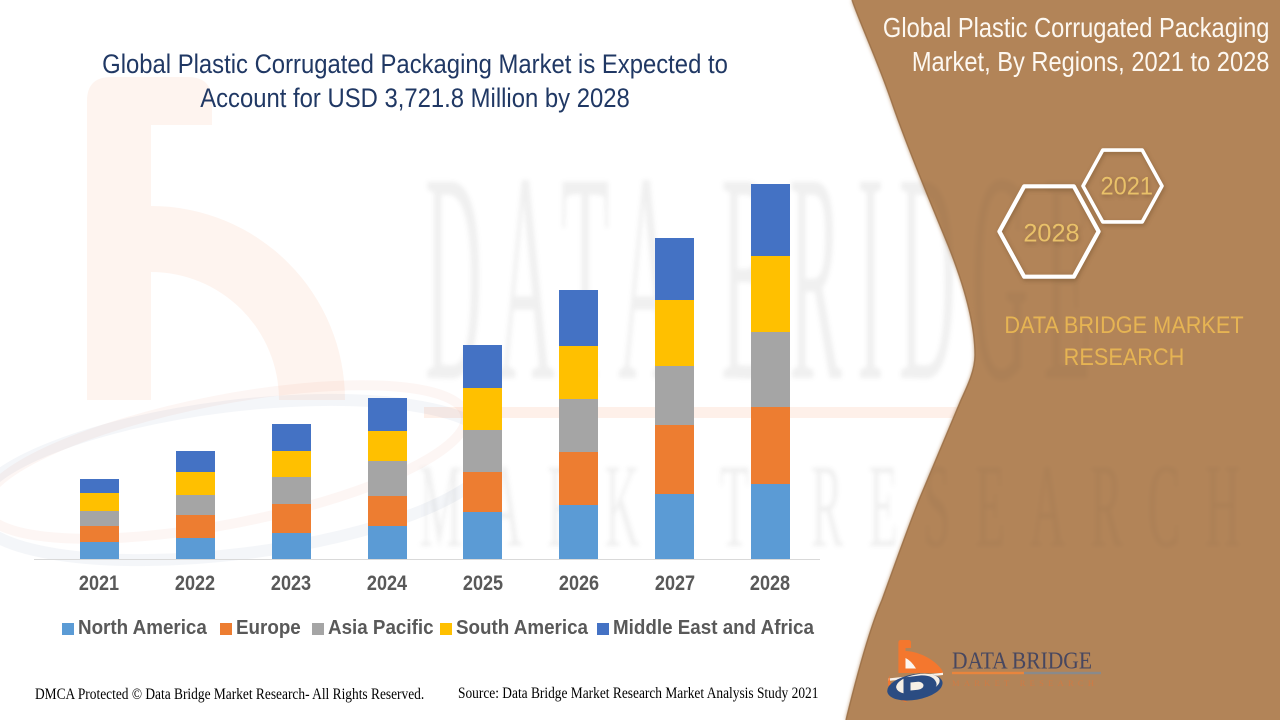  What do you see at coordinates (1127, 187) in the screenshot?
I see `svg-text: 2021` at bounding box center [1127, 187].